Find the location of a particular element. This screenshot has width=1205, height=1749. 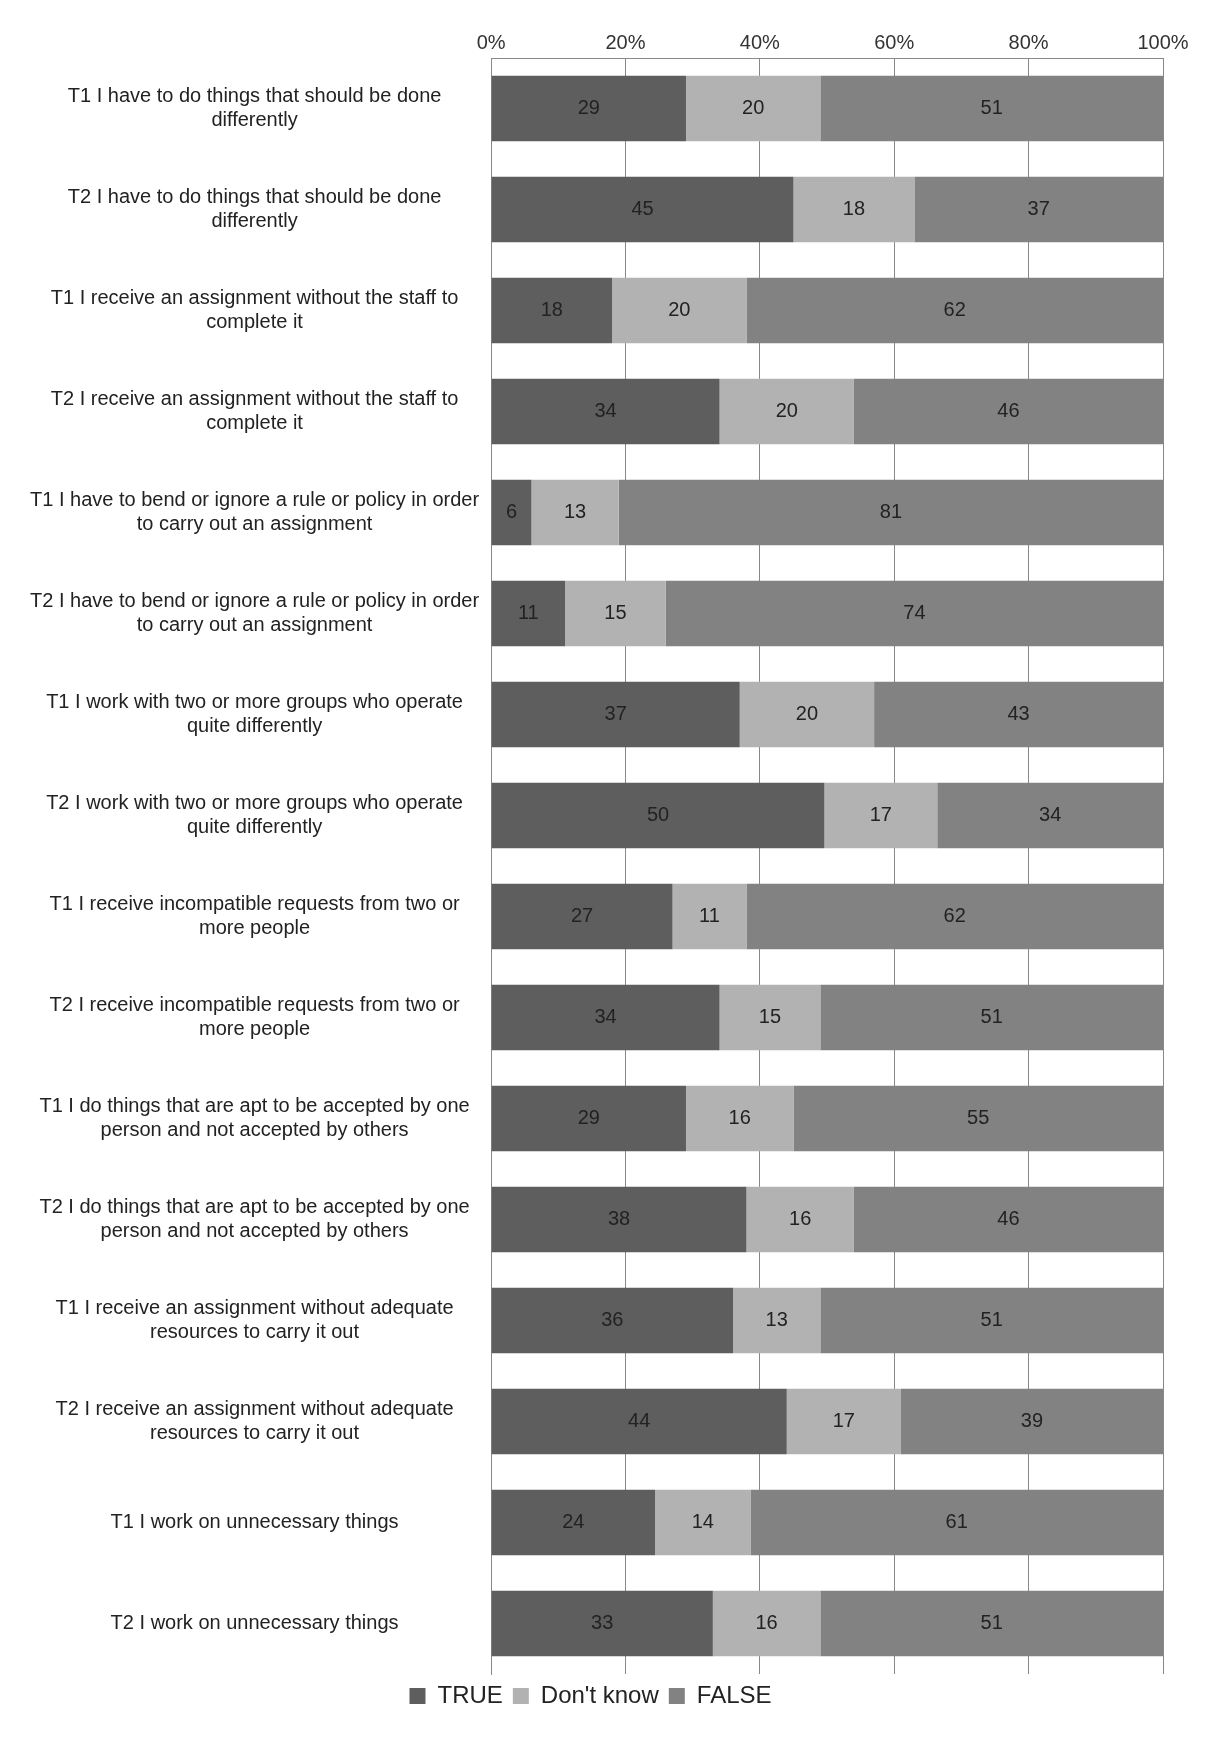

y-tick-label: T2 I do things that are apt to be accepted by one person and not accepted by others is located at coordinates (254, 1218).